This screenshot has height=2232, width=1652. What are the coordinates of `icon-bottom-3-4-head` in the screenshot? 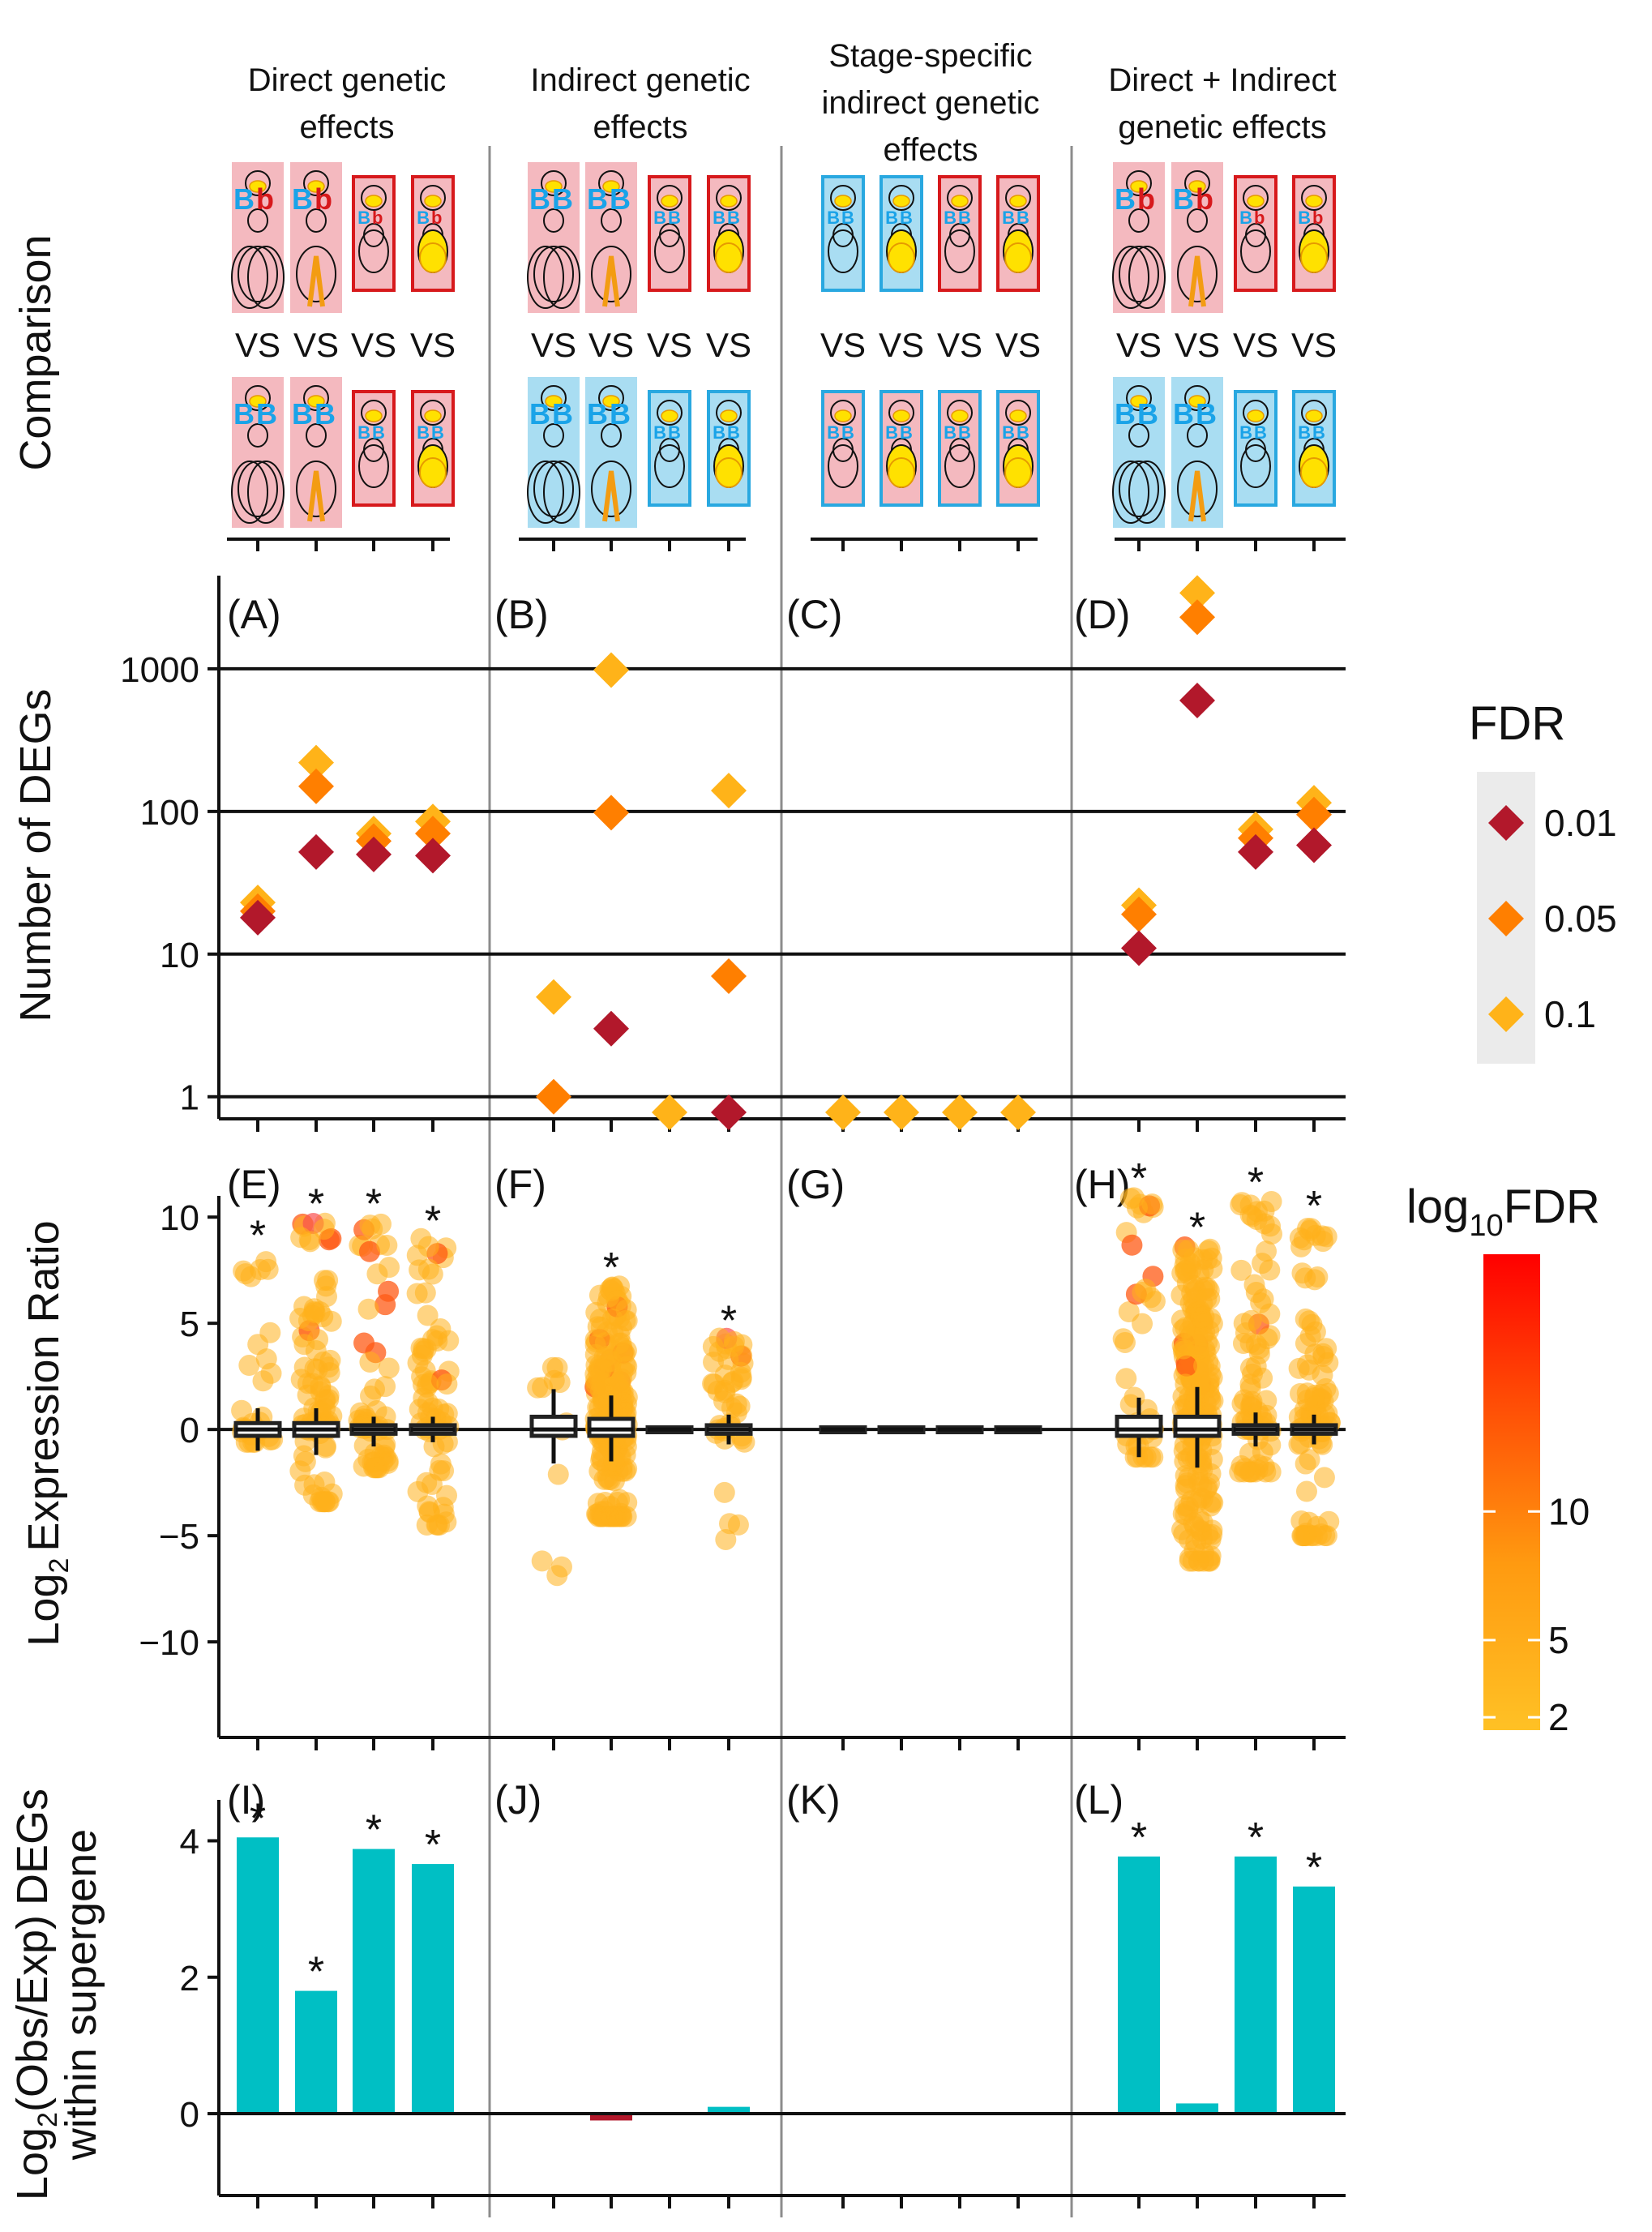 It's located at (1018, 413).